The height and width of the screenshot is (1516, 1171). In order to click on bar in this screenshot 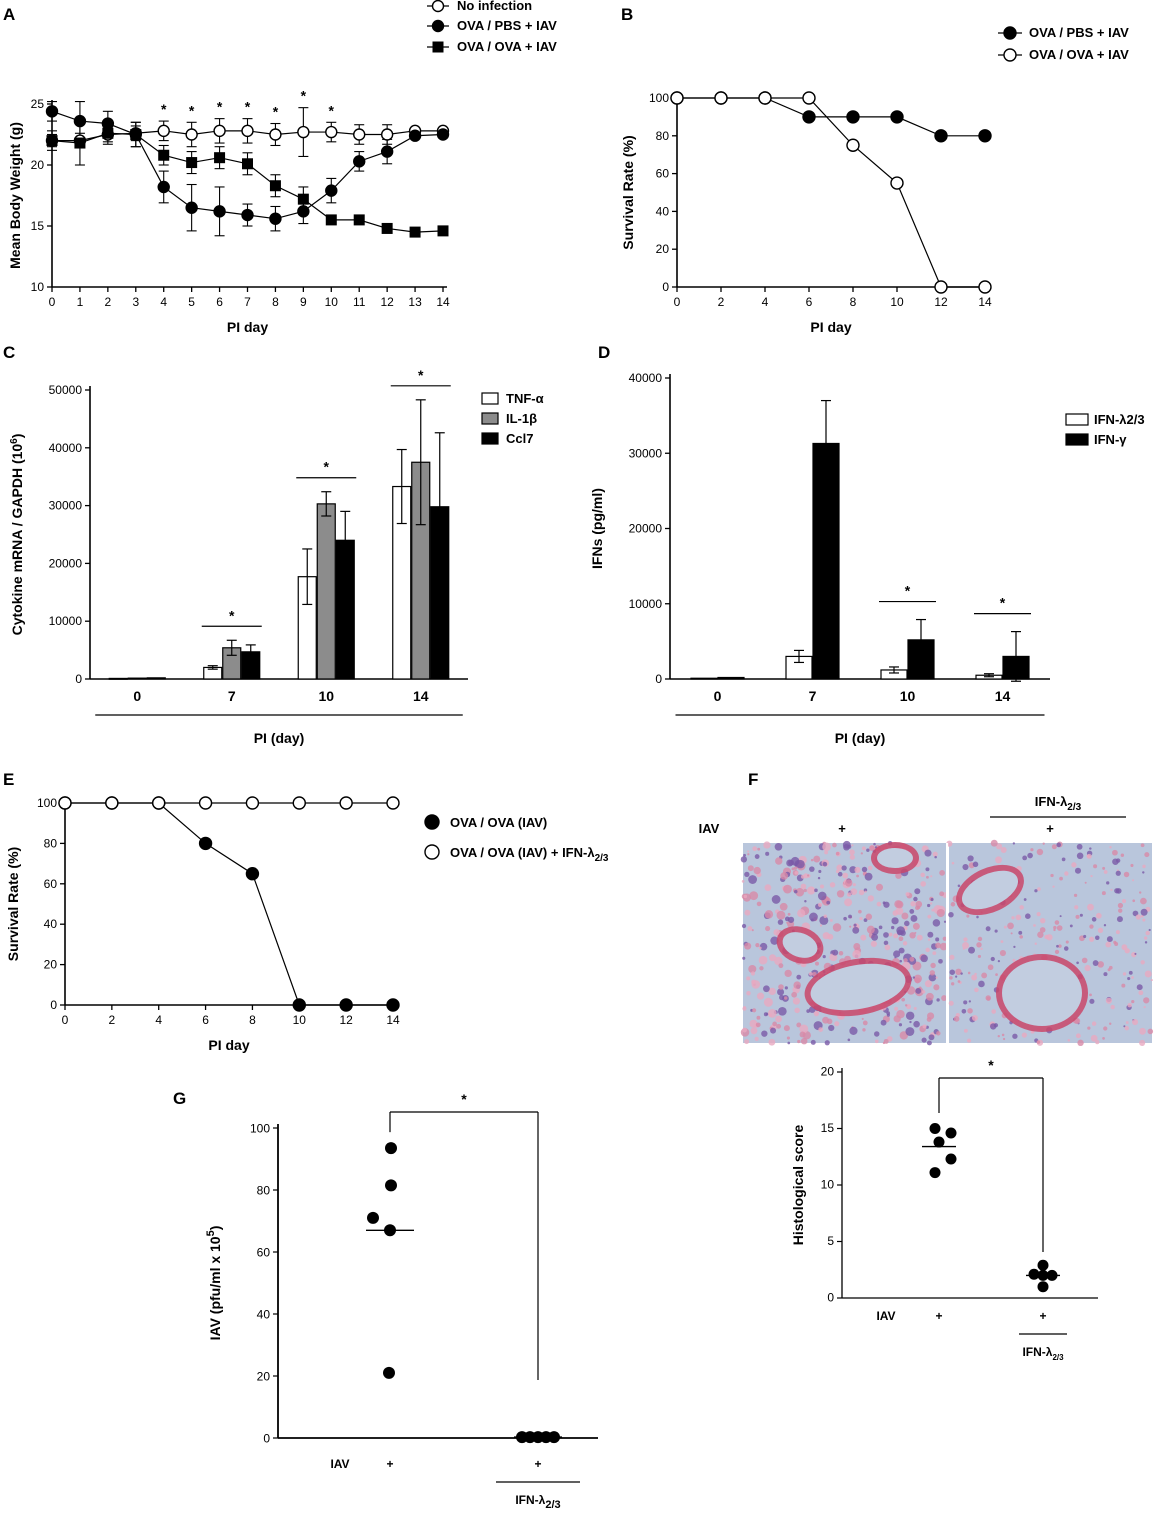, I will do `click(137, 678)`.